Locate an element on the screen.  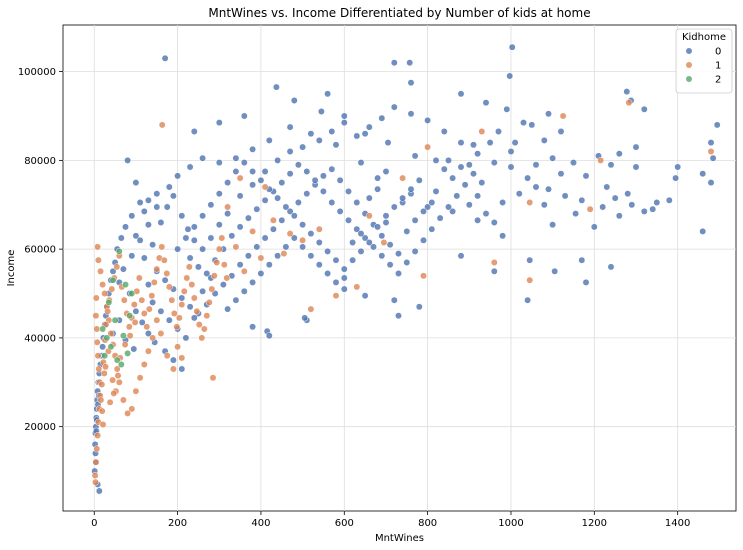
legend-label-0: 0 is located at coordinates (718, 52).